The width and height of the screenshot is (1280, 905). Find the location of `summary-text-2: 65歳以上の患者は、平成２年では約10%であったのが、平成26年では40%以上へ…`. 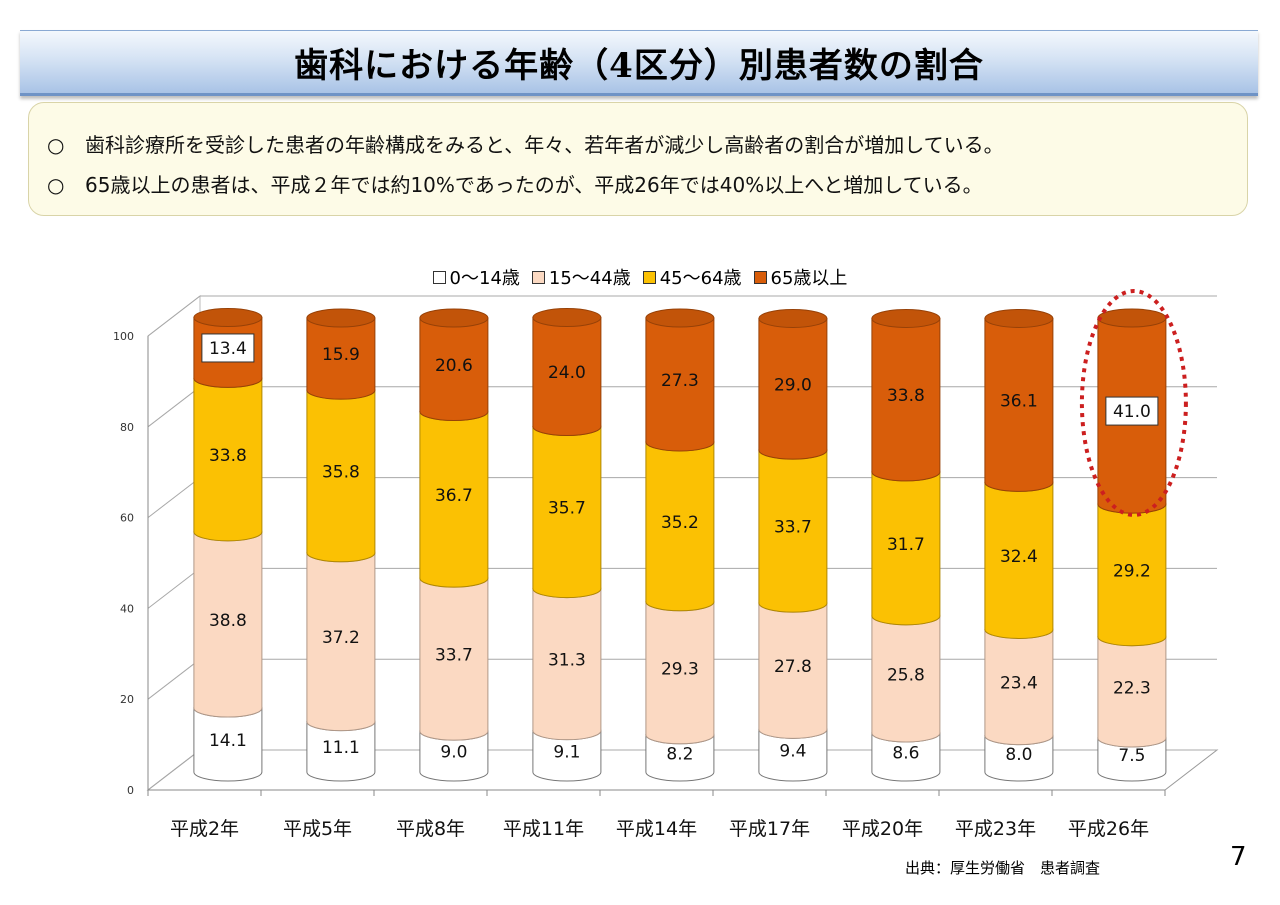

summary-text-2: 65歳以上の患者は、平成２年では約10%であったのが、平成26年では40%以上へ… is located at coordinates (534, 185).